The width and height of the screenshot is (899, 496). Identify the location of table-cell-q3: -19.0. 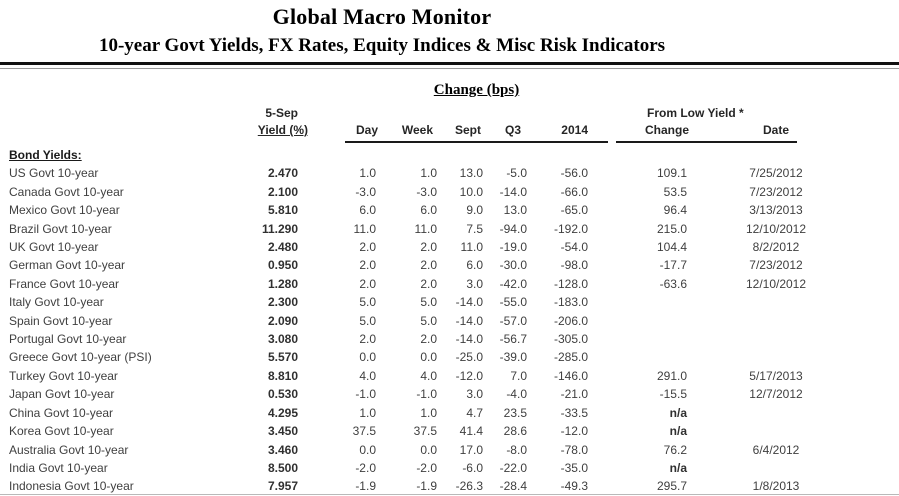
(513, 247).